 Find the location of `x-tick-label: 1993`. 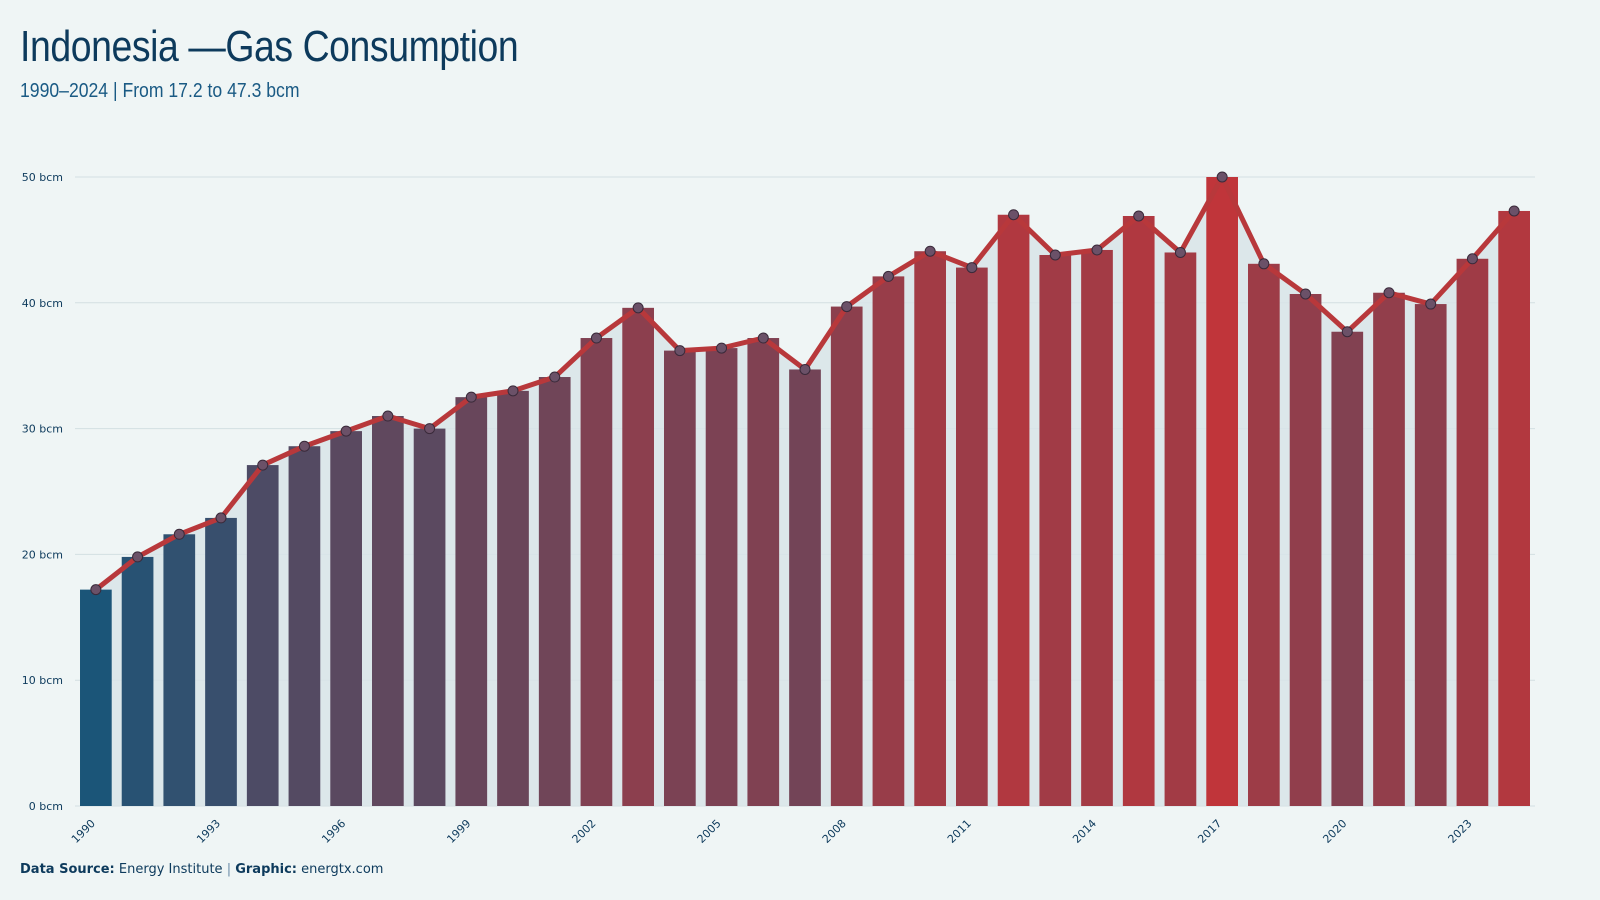

x-tick-label: 1993 is located at coordinates (208, 831).